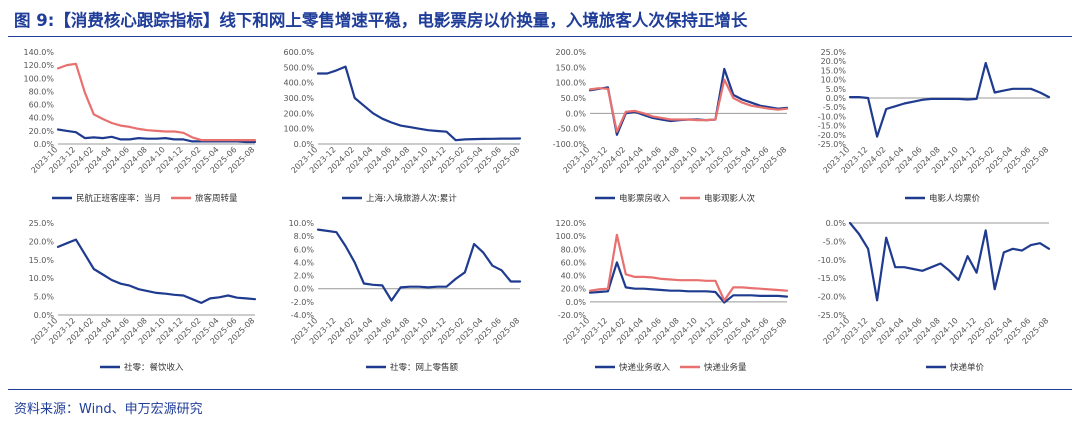 This screenshot has width=1080, height=422. I want to click on y-tick-label: -2.0%, so click(303, 302).